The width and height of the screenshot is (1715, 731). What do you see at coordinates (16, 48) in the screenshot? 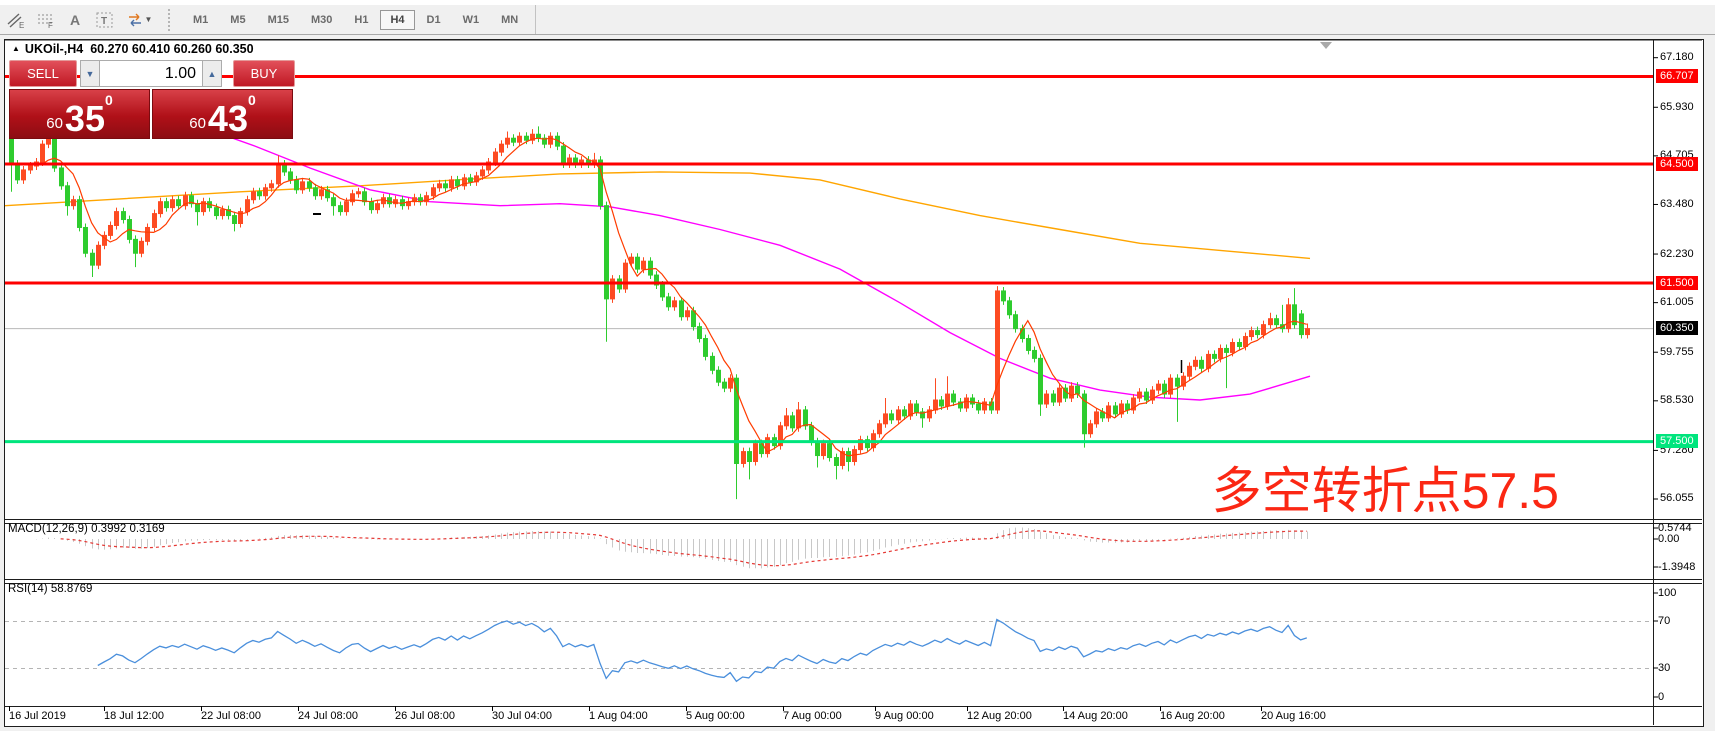
I see `collapse-arrow-icon: ▲` at bounding box center [16, 48].